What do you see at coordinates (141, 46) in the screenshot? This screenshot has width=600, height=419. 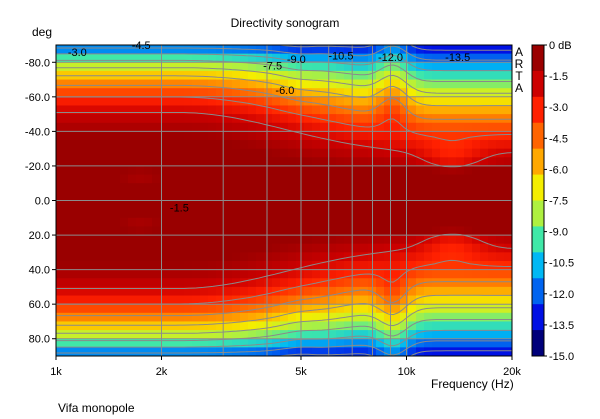 I see `contour-label: -4.5` at bounding box center [141, 46].